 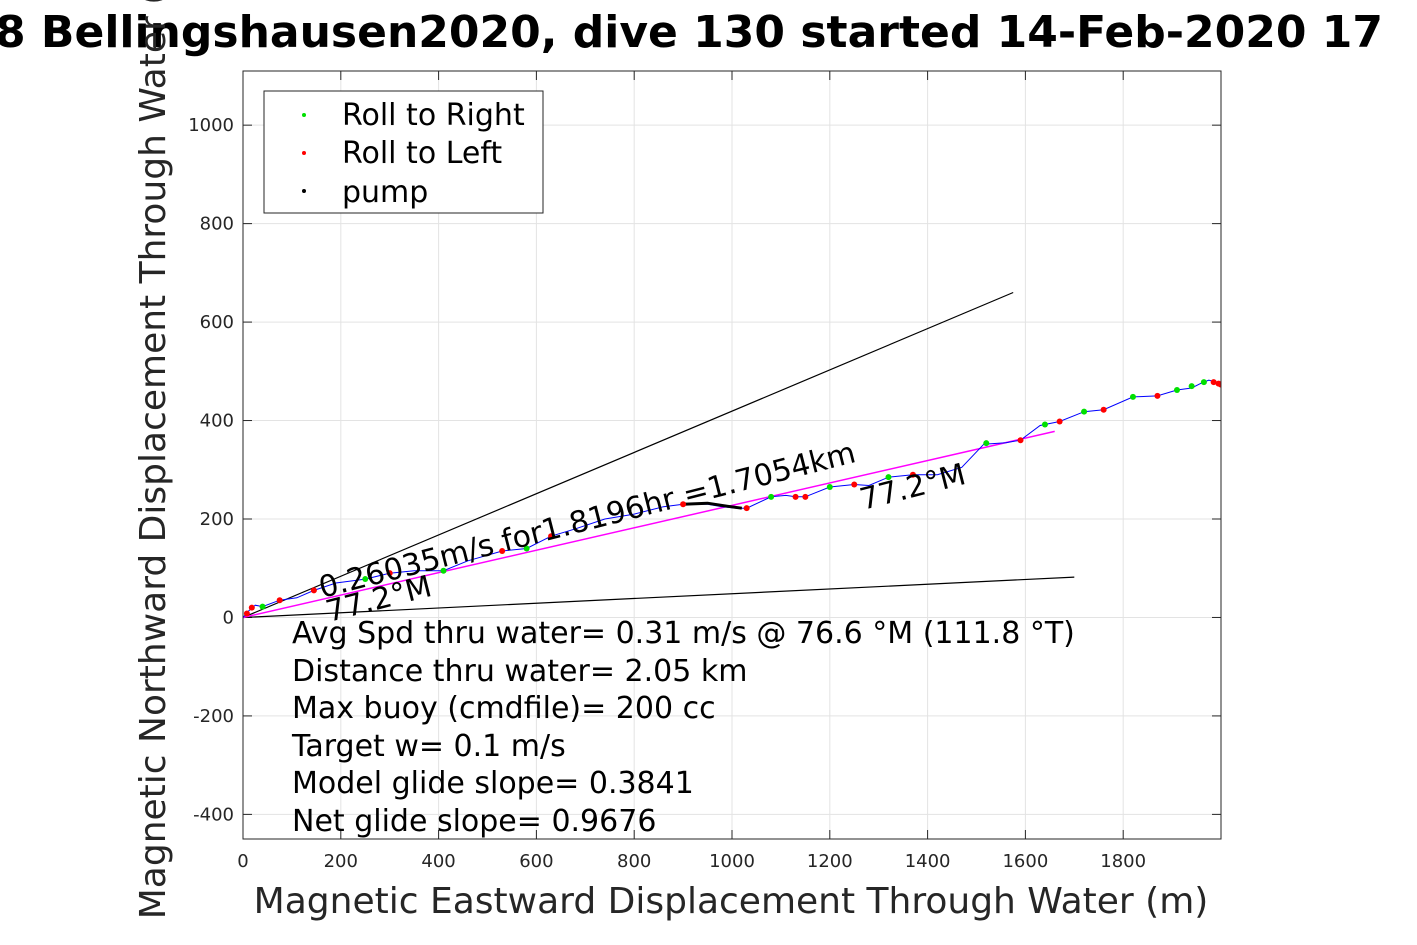 I want to click on y-tick-label: -400, so click(x=213, y=814).